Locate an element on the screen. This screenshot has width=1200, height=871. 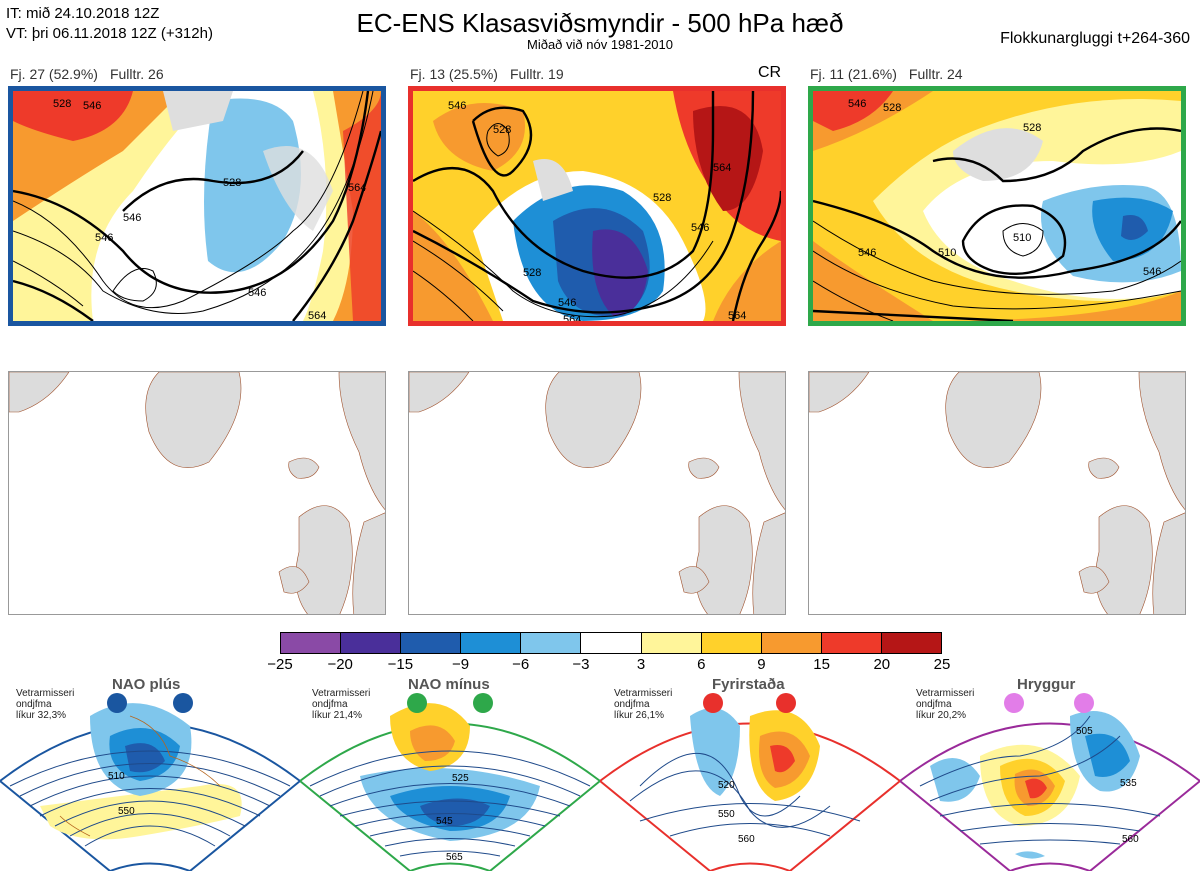
page-subtitle: Miðað við nóv 1981-2010 is located at coordinates (600, 44).